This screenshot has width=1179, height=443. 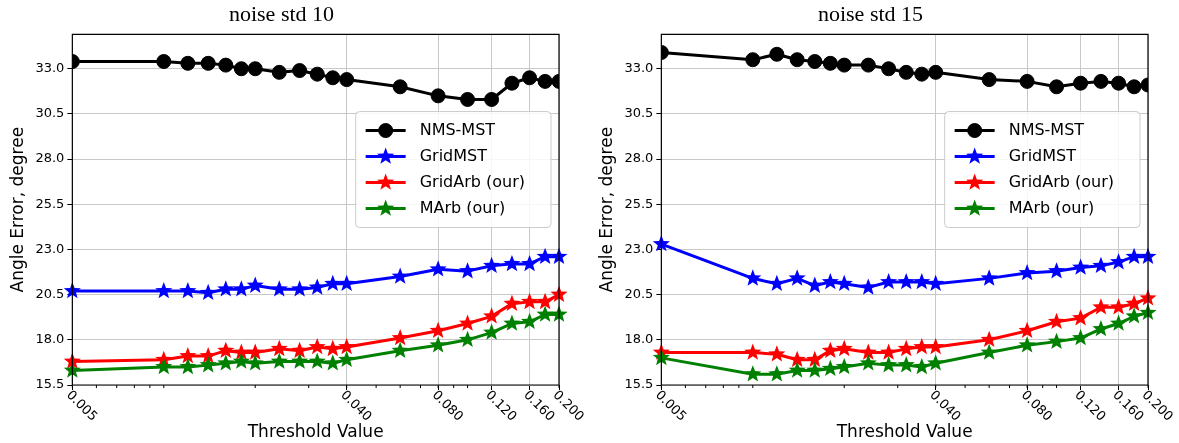 I want to click on chart-title: noise std 15, so click(x=870, y=13).